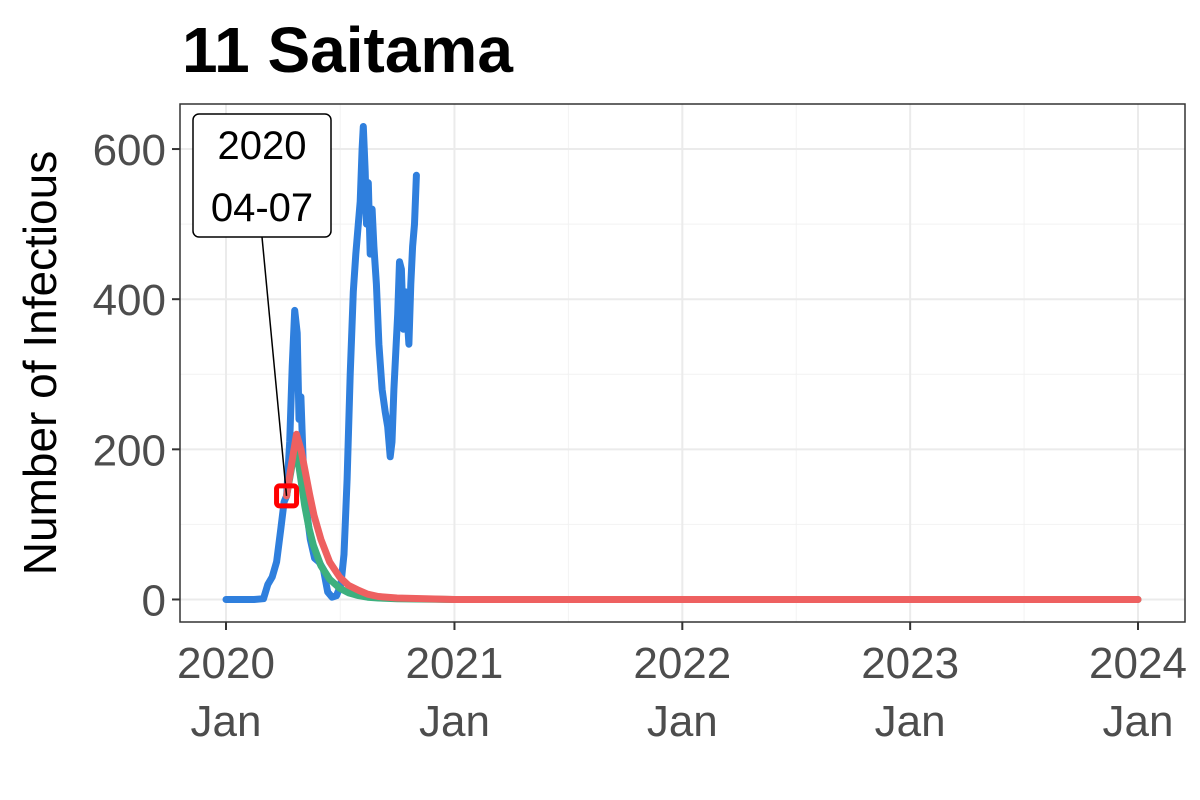 Image resolution: width=1200 pixels, height=800 pixels. I want to click on y-axis-label: Number of Infectious, so click(40, 363).